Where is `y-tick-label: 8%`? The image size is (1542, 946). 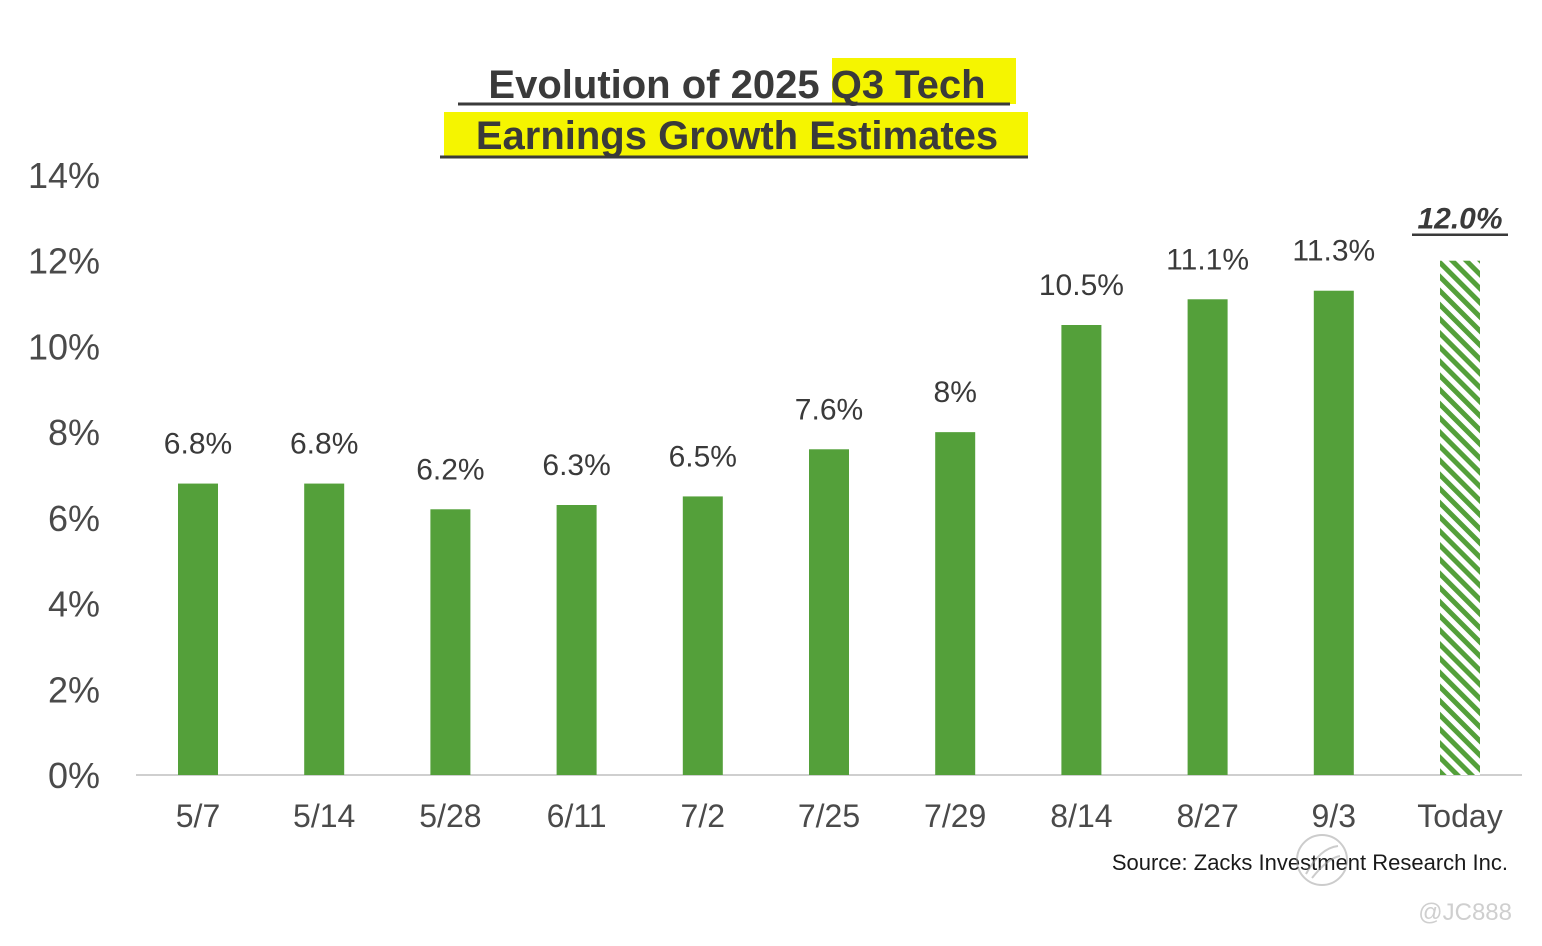
y-tick-label: 8% is located at coordinates (74, 432).